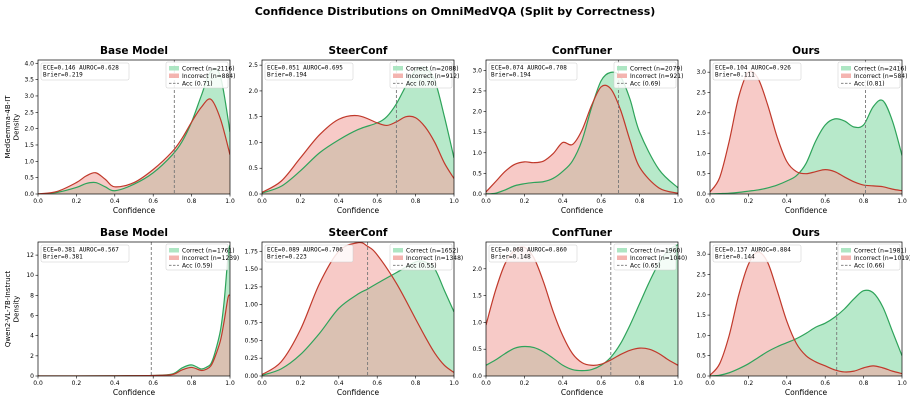  What do you see at coordinates (656, 250) in the screenshot?
I see `legend-label: Correct (n=1960)` at bounding box center [656, 250].